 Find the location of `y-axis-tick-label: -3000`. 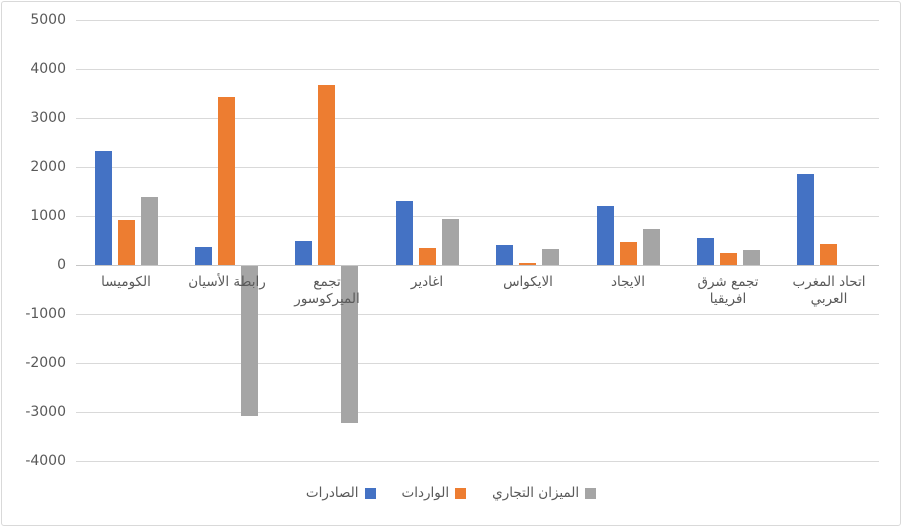

y-axis-tick-label: -3000 is located at coordinates (45, 412).